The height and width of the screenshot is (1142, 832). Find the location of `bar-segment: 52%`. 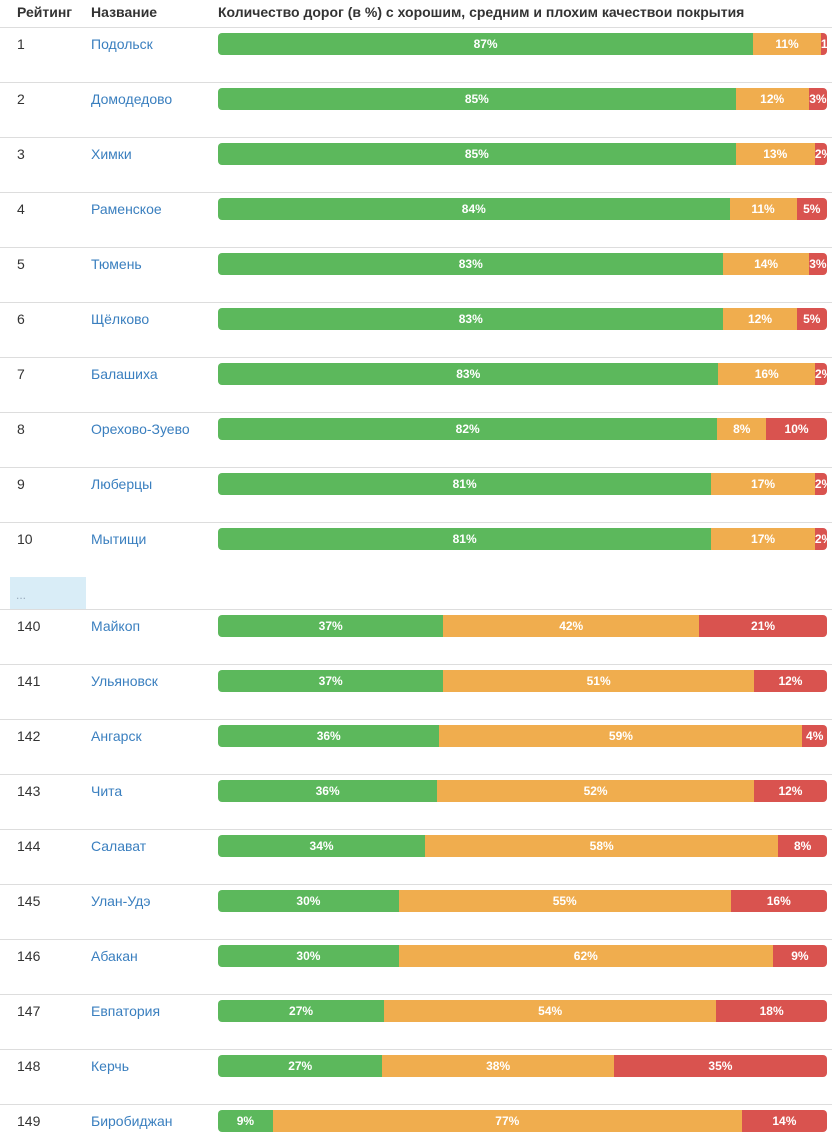

bar-segment: 52% is located at coordinates (595, 791).